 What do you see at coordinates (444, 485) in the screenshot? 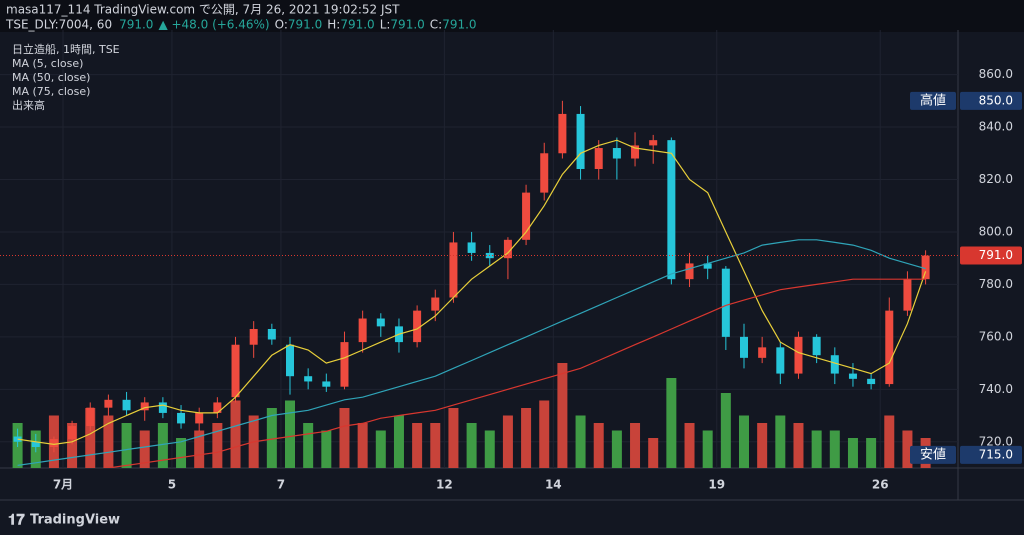
I see `x-tick-label: 12` at bounding box center [444, 485].